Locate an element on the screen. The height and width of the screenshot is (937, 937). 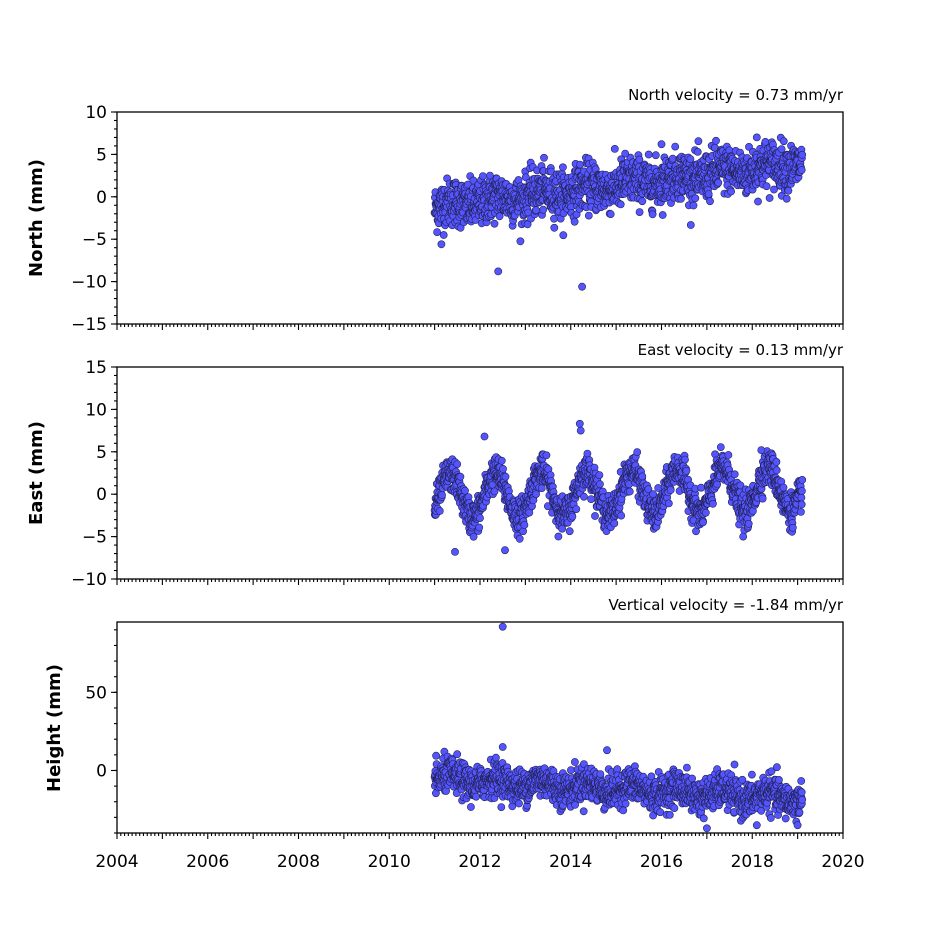
north-x-ticks is located at coordinates (480, 327).